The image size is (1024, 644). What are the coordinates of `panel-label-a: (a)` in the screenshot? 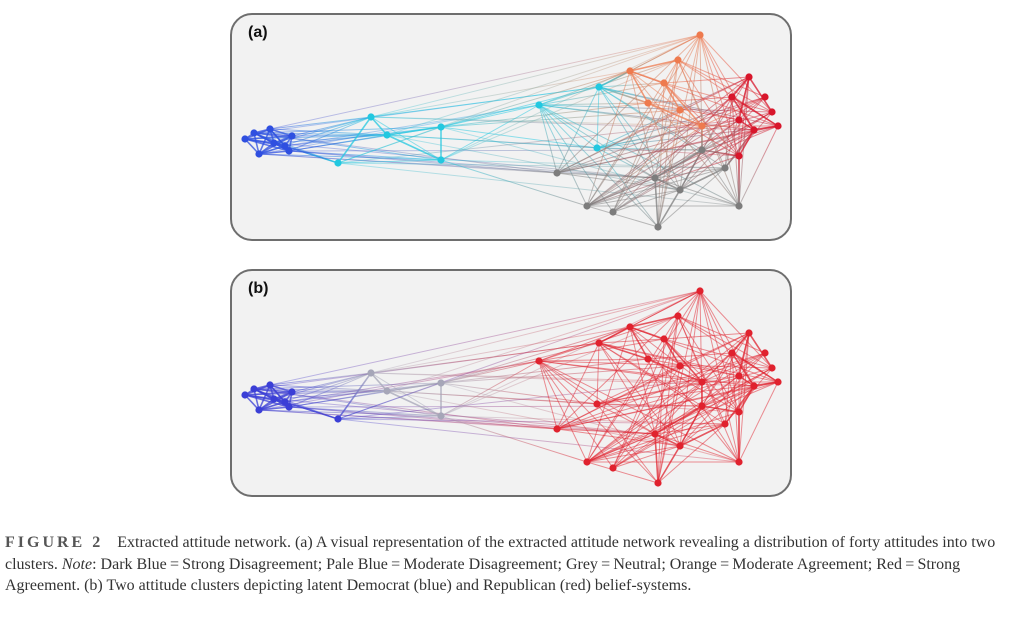 It's located at (258, 32).